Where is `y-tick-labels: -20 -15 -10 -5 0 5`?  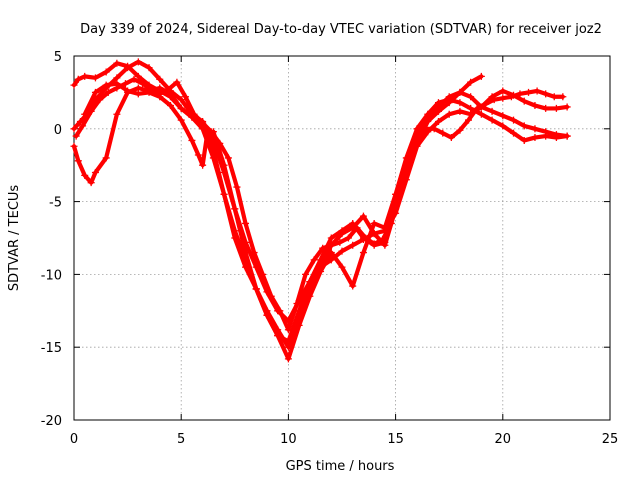
y-tick-labels: -20 -15 -10 -5 0 5 is located at coordinates (51, 239).